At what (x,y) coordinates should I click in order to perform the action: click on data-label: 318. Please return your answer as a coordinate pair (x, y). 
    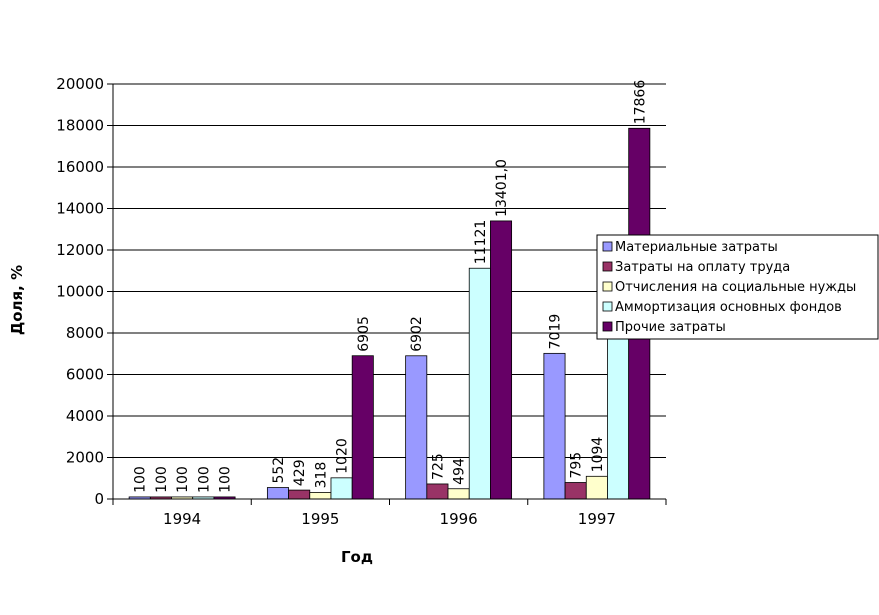
    Looking at the image, I should click on (321, 475).